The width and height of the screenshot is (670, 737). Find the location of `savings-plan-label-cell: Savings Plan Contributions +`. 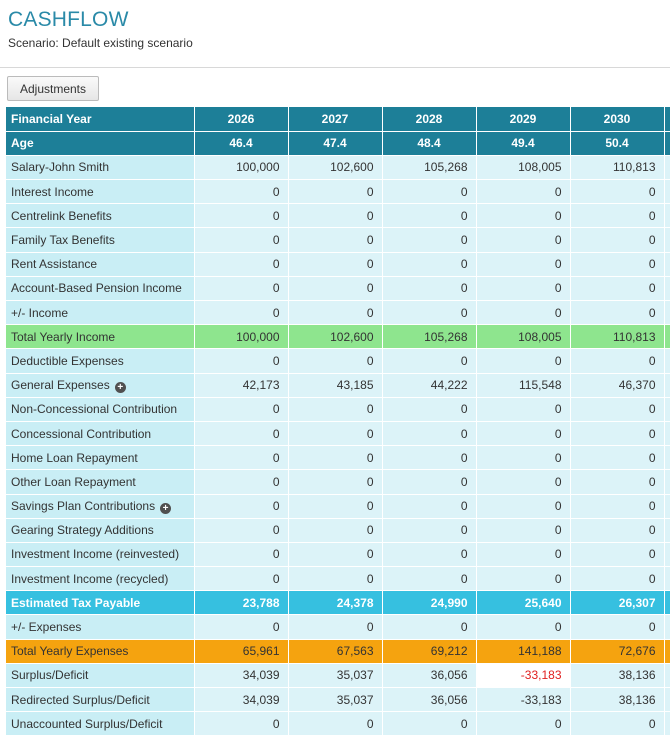

savings-plan-label-cell: Savings Plan Contributions + is located at coordinates (100, 506).